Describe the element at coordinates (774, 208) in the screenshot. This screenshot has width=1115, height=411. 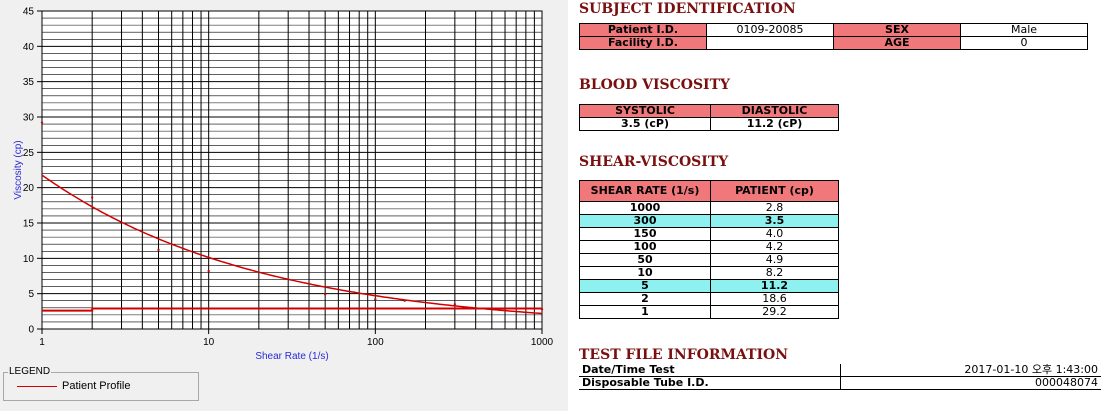
I see `patient-cp-cell: 2.8` at that location.